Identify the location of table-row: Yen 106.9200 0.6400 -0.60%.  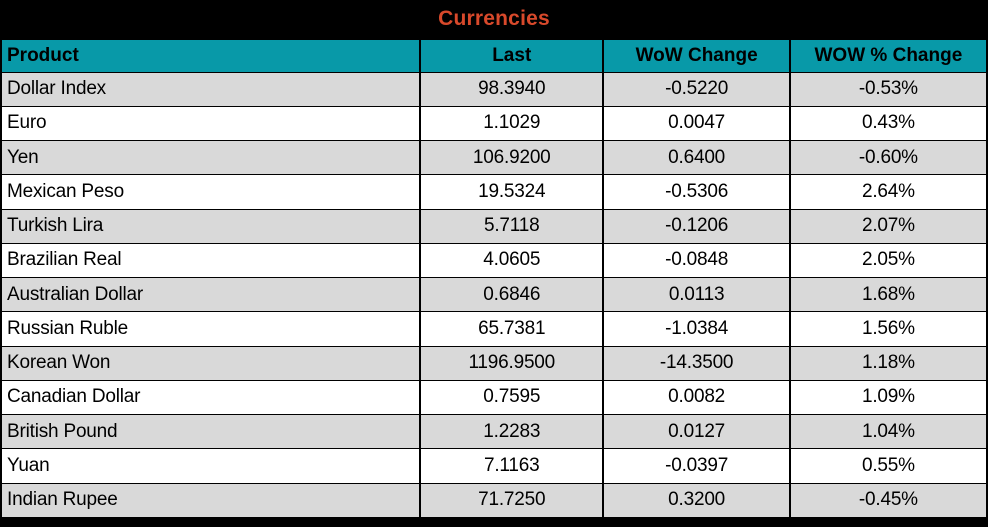
(494, 157).